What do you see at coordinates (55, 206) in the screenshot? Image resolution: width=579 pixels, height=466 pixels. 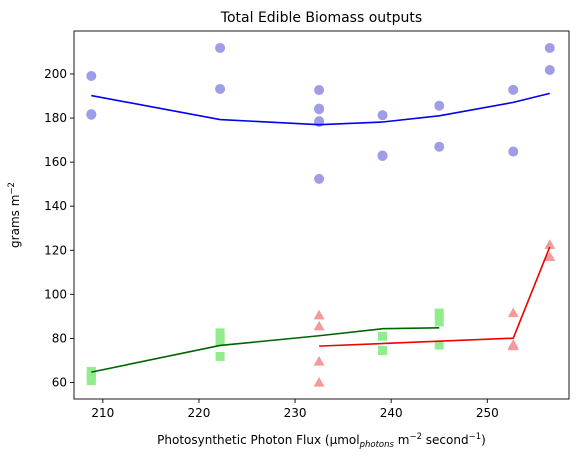 I see `y-tick-label: 140` at bounding box center [55, 206].